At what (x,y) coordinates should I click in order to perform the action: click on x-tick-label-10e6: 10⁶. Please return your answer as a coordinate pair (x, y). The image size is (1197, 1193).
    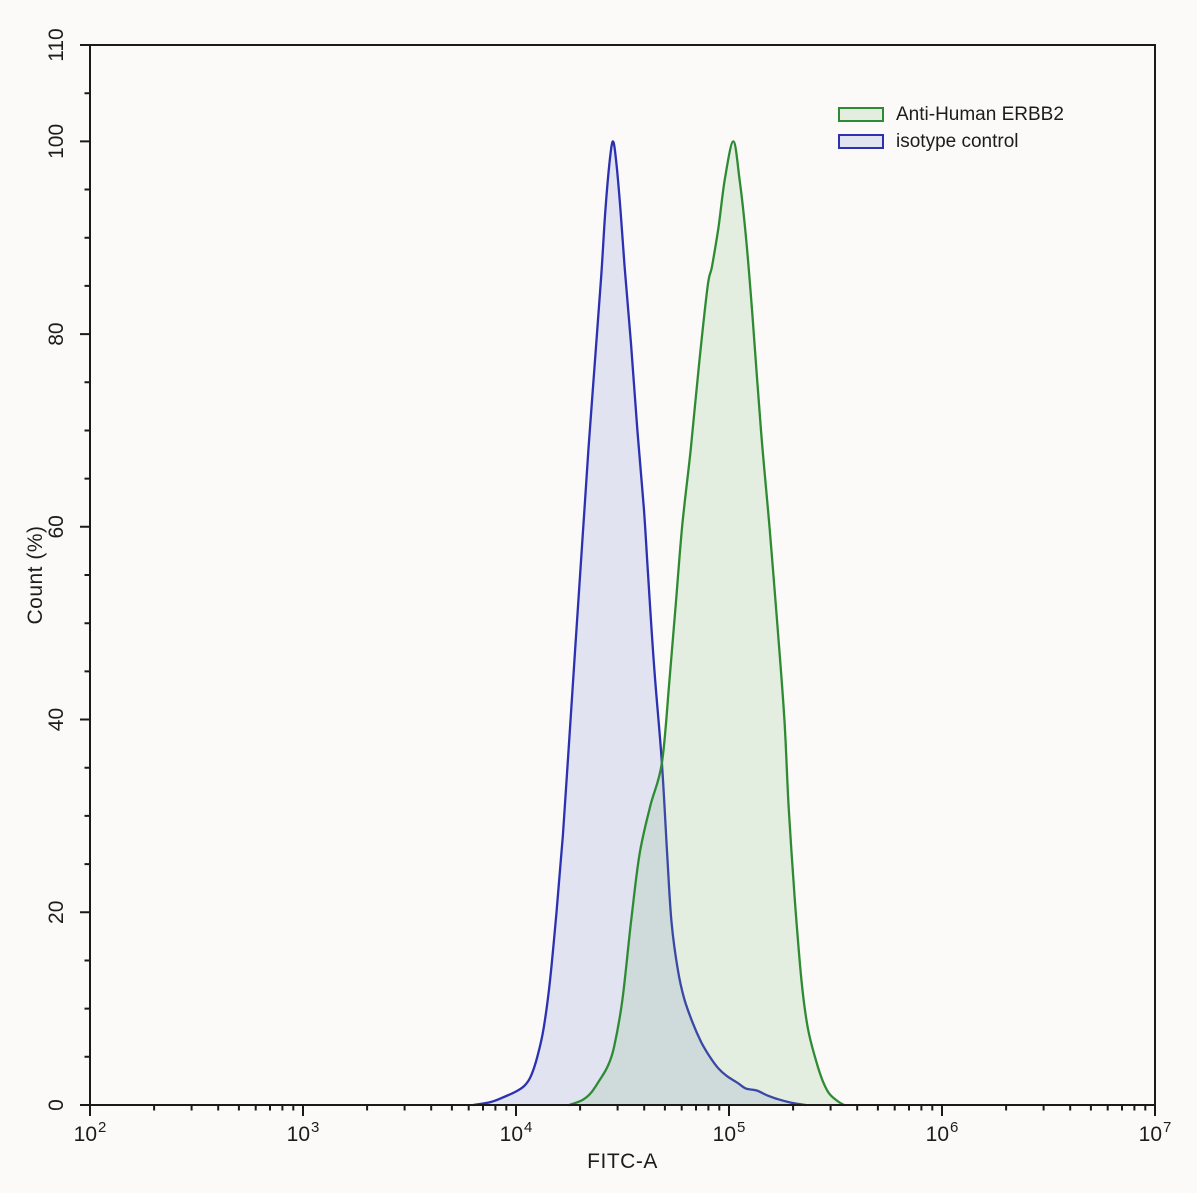
    Looking at the image, I should click on (942, 1132).